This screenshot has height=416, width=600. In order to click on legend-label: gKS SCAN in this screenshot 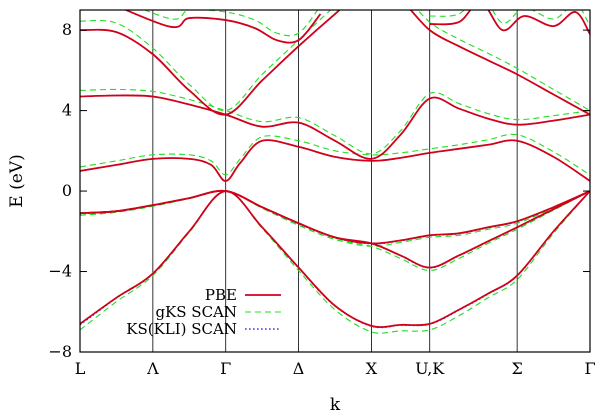, I will do `click(196, 312)`.